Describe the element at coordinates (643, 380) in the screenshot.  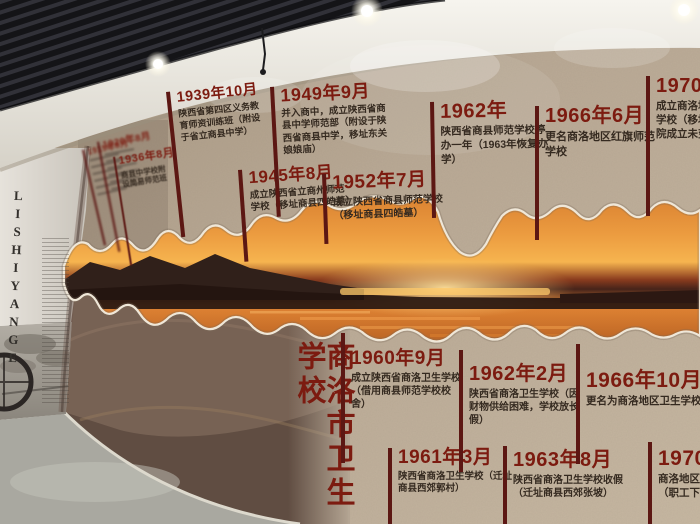
I see `timeline-date: 1966年10月` at that location.